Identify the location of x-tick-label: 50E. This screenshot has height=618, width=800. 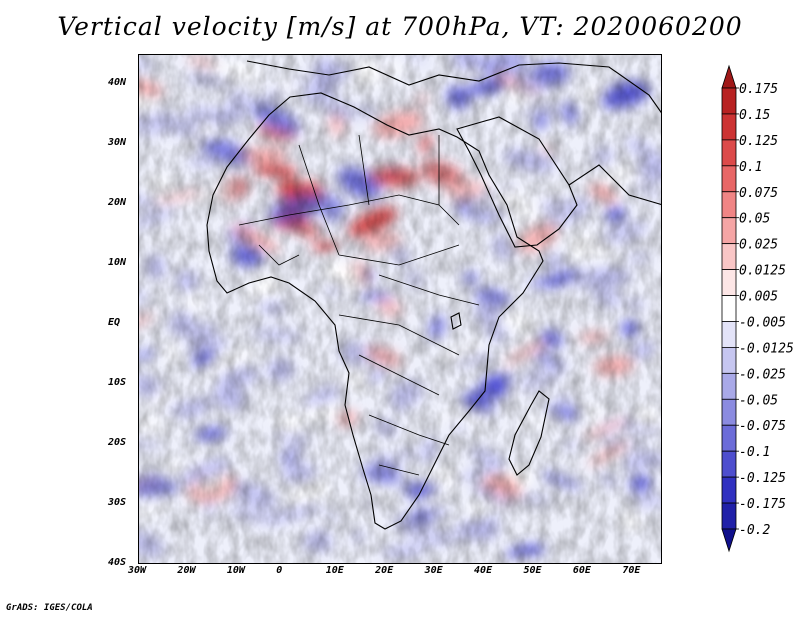
(532, 570).